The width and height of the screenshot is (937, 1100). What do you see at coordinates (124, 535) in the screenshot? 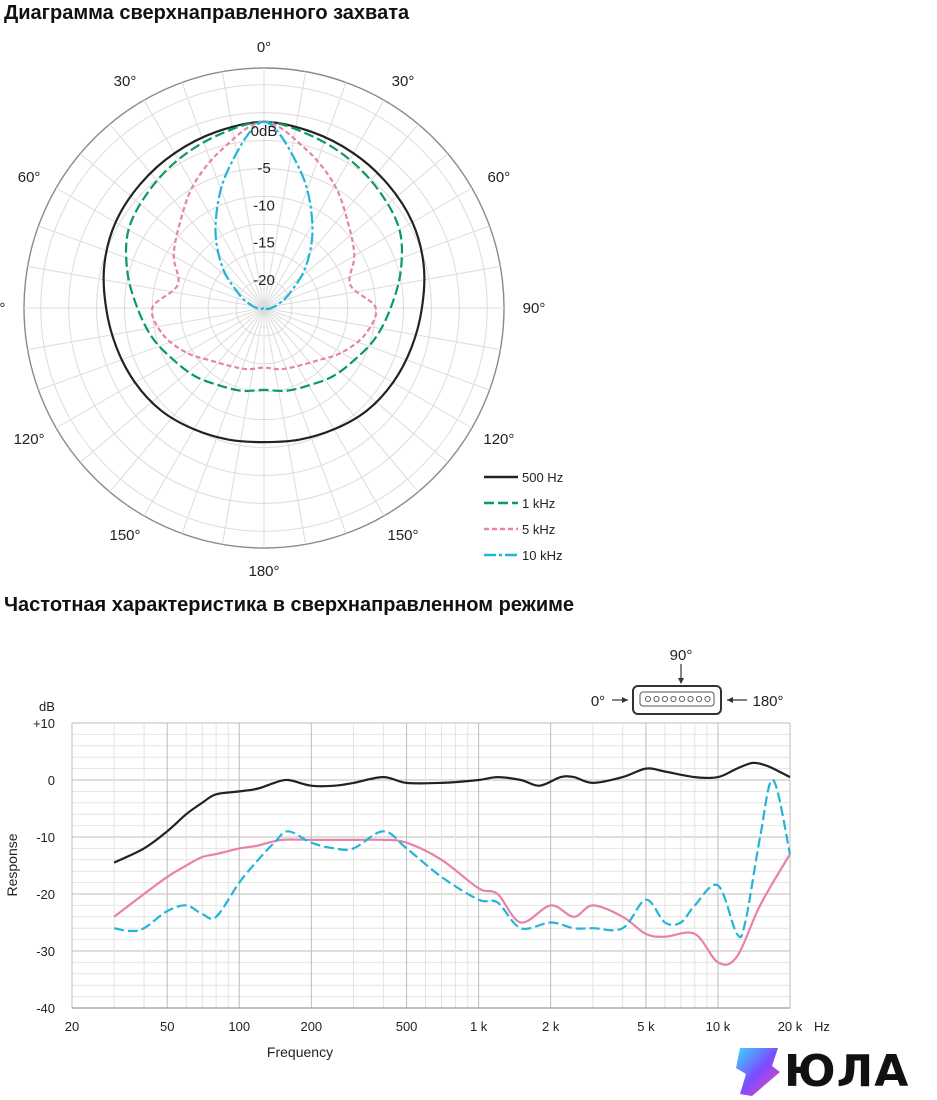
I see `polar-angle-label-left: 150°` at bounding box center [124, 535].